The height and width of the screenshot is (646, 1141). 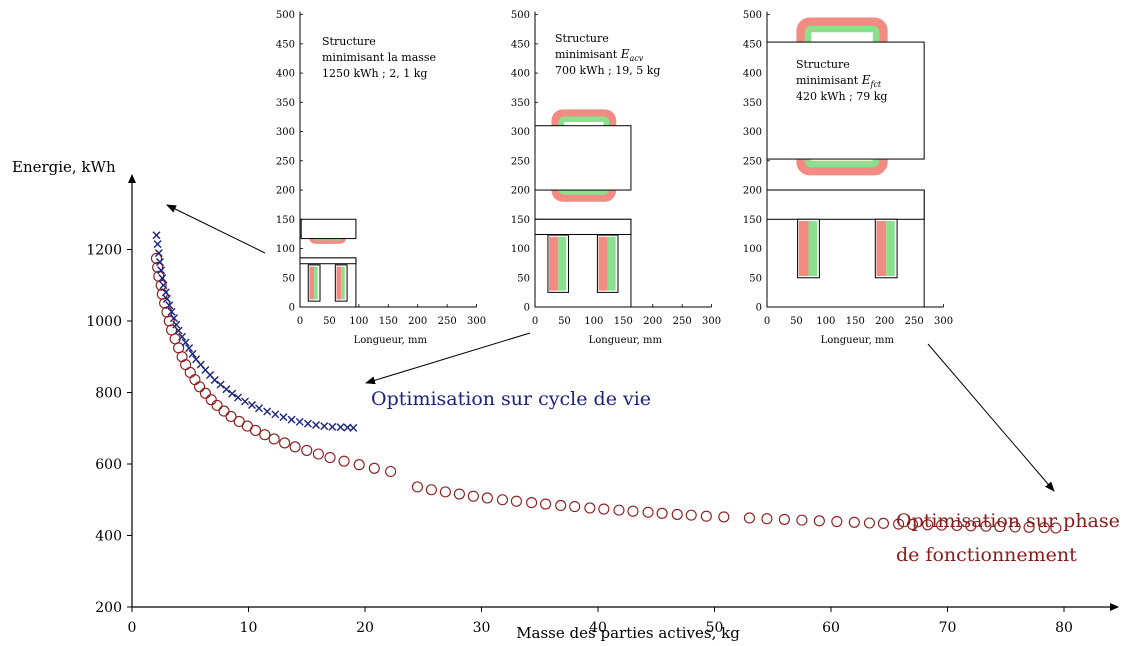 I want to click on inset-y-tick-label: 250, so click(x=520, y=161).